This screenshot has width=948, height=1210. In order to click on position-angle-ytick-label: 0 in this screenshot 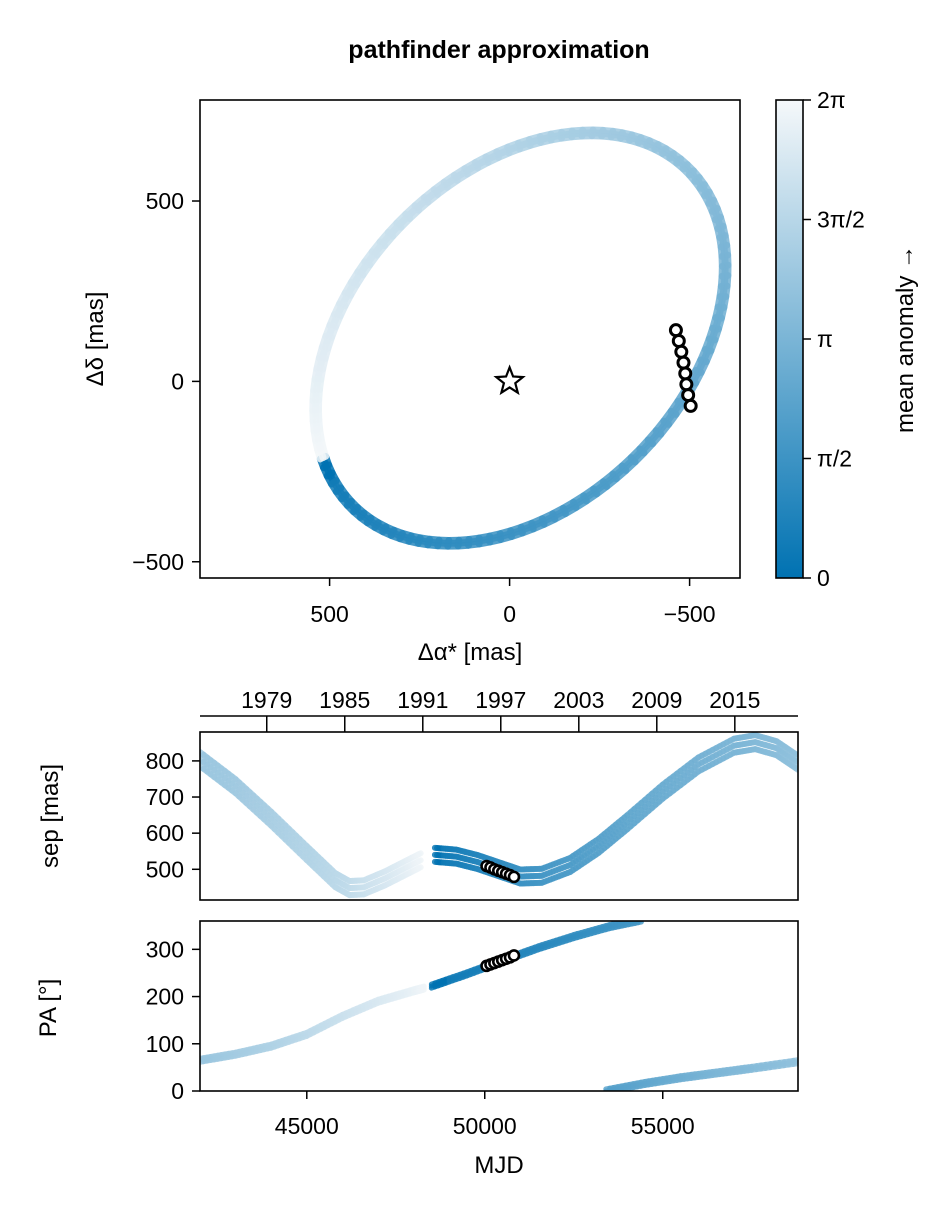, I will do `click(177, 1091)`.